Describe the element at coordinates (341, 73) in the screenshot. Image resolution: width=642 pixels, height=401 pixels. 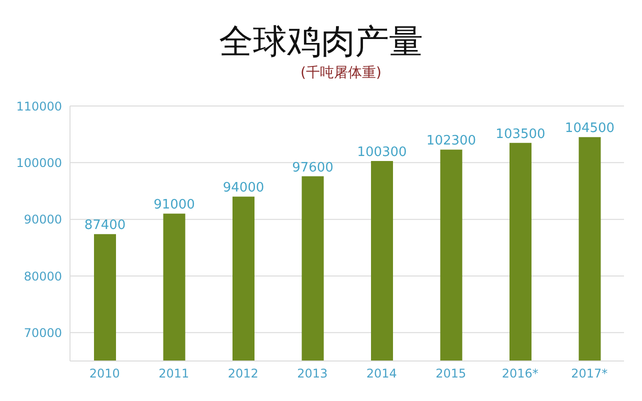
I see `chart-subtitle: (千吨屠体重)` at that location.